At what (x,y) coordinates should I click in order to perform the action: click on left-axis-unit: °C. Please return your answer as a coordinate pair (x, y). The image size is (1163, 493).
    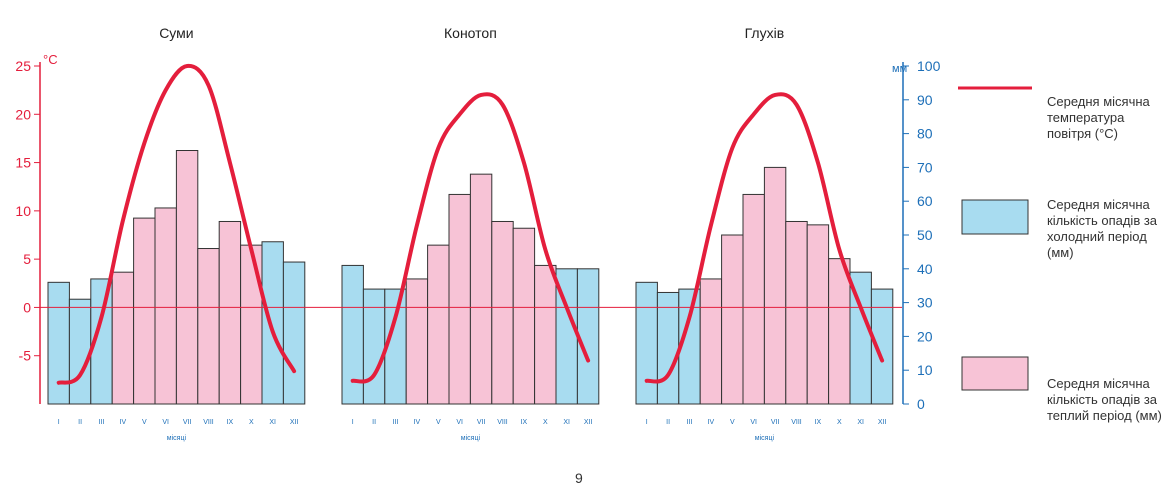
    Looking at the image, I should click on (50, 59).